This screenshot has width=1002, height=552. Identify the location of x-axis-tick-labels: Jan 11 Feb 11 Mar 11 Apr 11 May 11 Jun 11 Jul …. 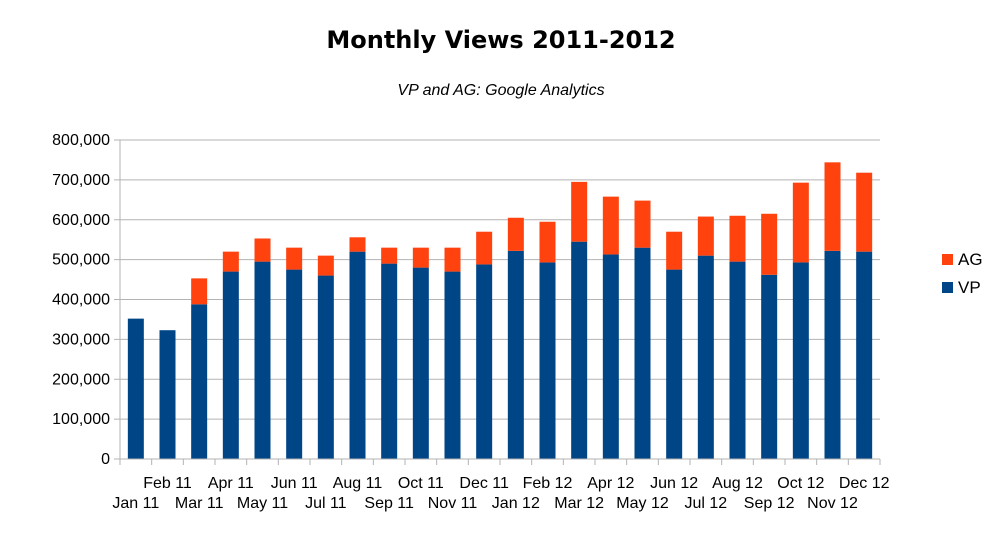
(500, 493).